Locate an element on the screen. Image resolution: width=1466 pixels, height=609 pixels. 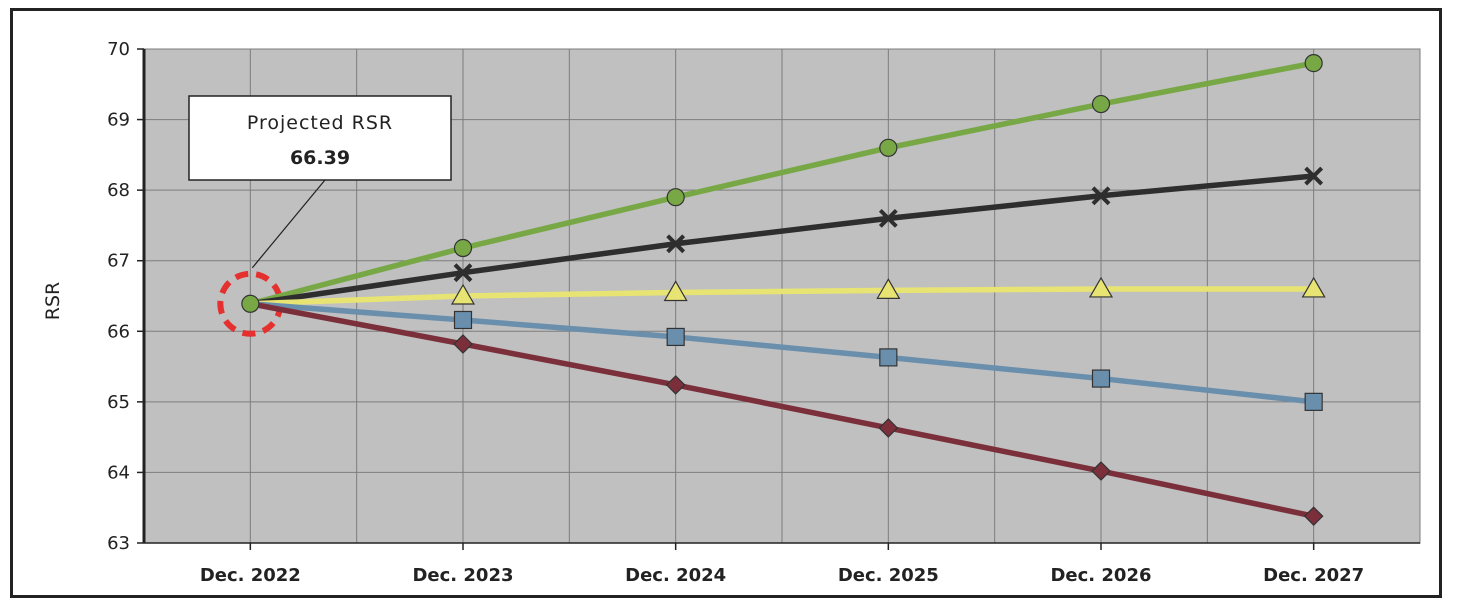
y-tick-label: 65 is located at coordinates (118, 402).